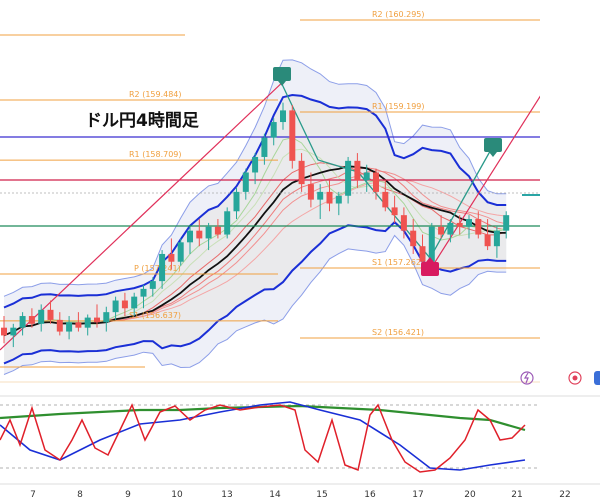 This screenshot has width=600, height=503. What do you see at coordinates (484, 183) in the screenshot?
I see `trendline-up-right` at bounding box center [484, 183].